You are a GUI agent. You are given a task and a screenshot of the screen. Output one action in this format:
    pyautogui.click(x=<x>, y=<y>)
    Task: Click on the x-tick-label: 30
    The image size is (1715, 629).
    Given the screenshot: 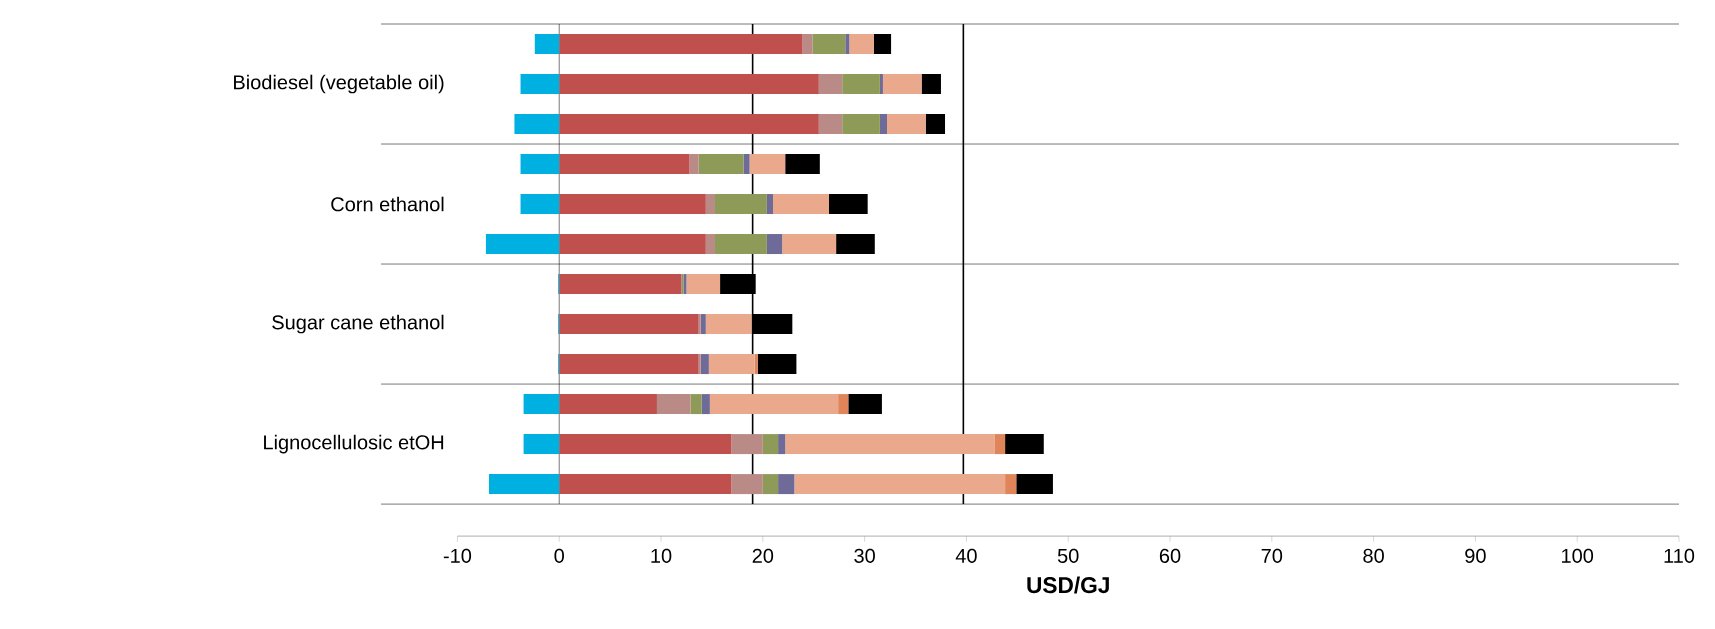 What is the action you would take?
    pyautogui.click(x=864, y=555)
    